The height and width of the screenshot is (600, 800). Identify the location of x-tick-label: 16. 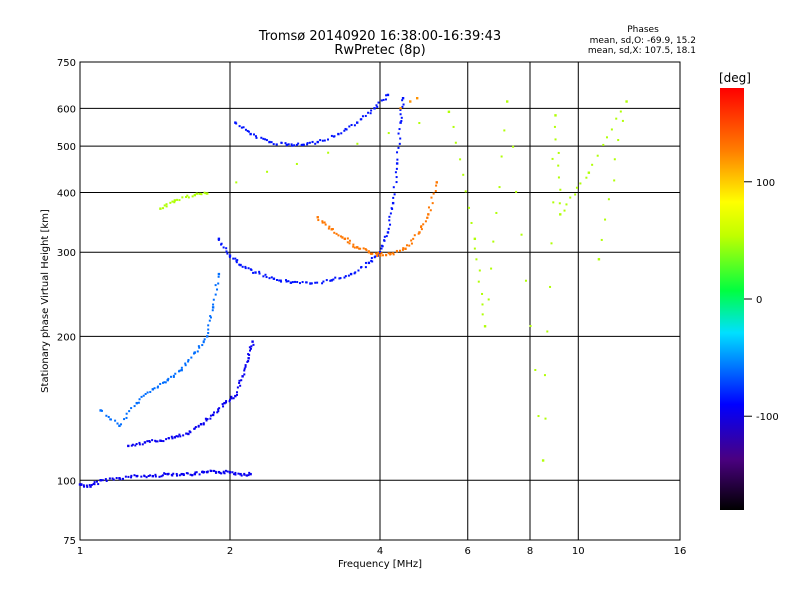
(680, 551).